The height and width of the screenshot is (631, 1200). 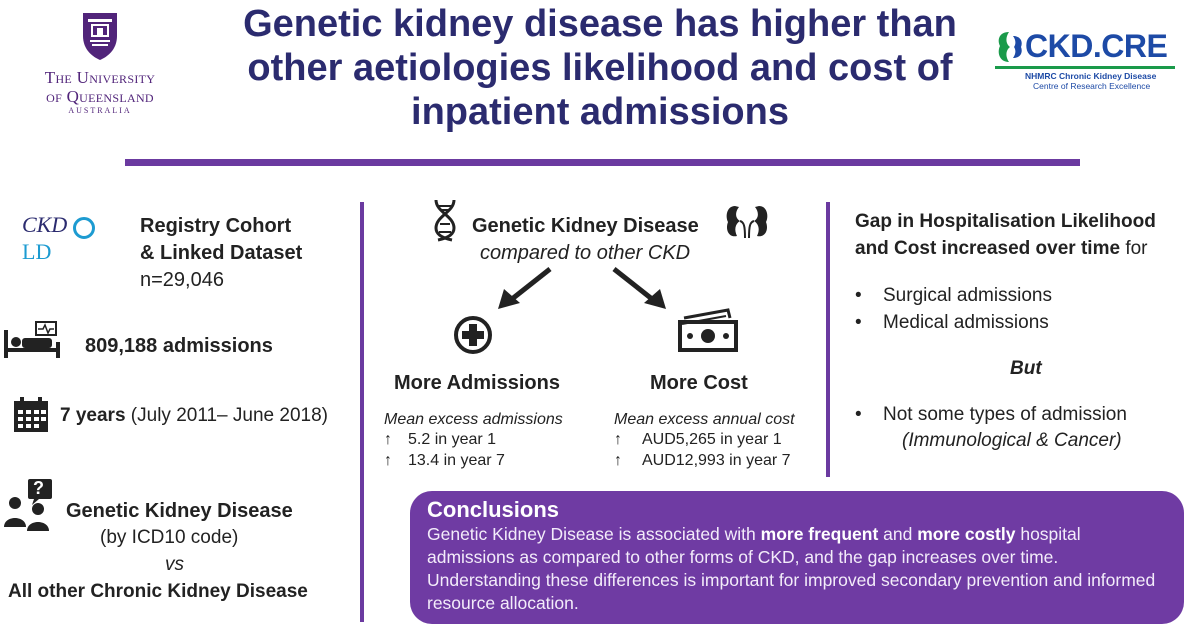 I want to click on conclusions-text-part2: and, so click(x=898, y=534).